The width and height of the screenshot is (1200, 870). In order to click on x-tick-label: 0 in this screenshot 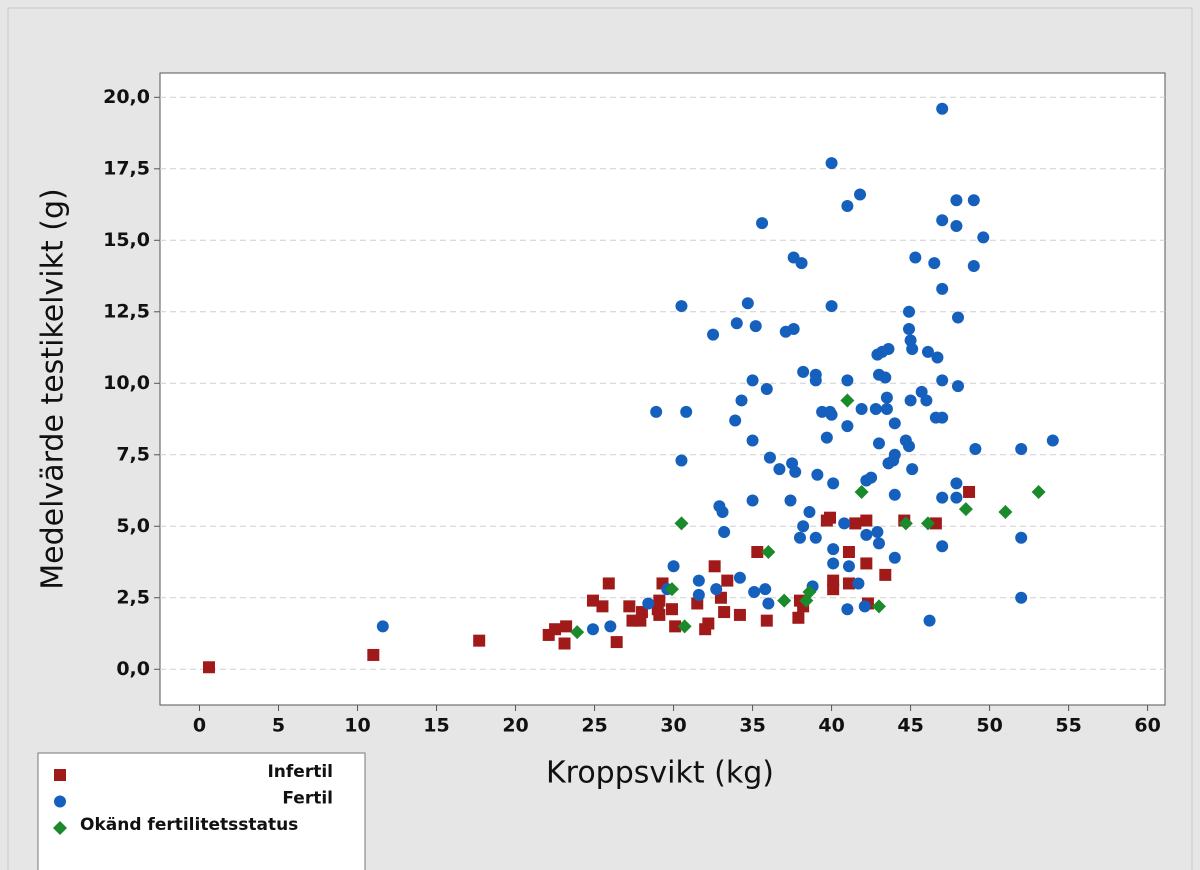, I will do `click(199, 726)`.